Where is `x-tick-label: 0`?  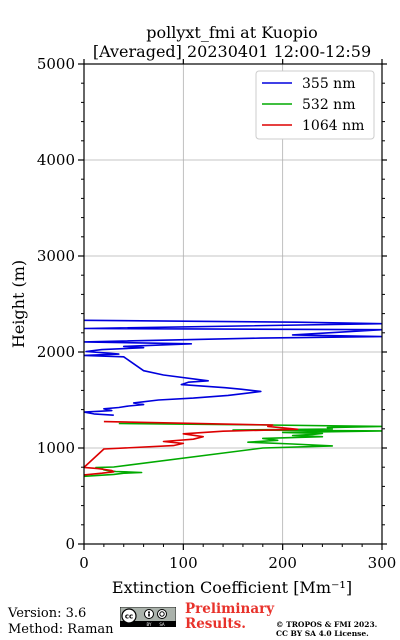 x-tick-label: 0 is located at coordinates (84, 563).